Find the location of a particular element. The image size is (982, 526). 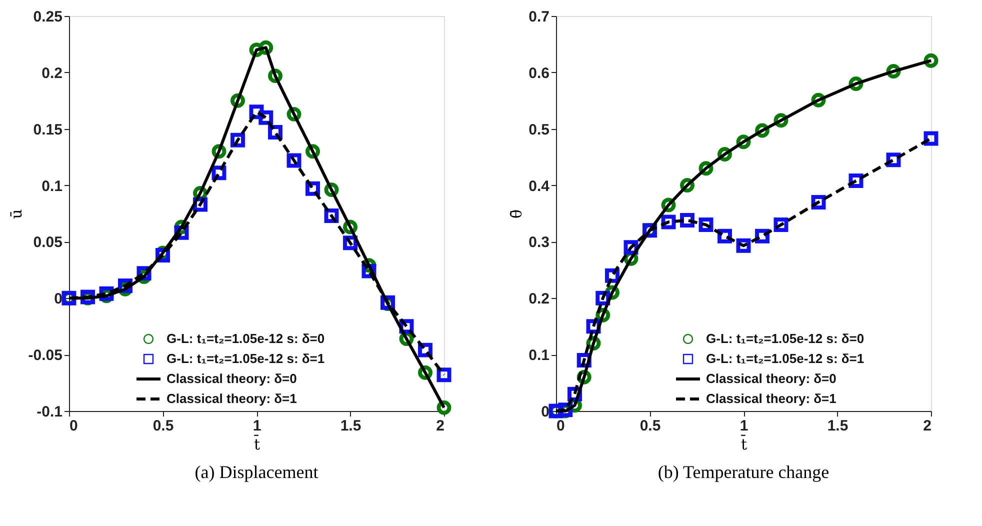

y-tick-label: -0.1 is located at coordinates (49, 412).